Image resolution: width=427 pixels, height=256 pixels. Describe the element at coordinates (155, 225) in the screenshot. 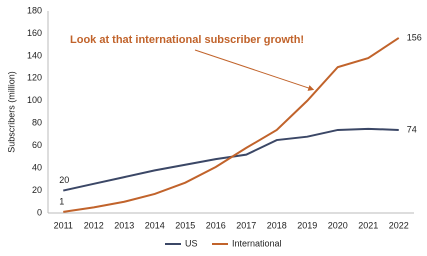

I see `x-tick-label: 2014` at that location.